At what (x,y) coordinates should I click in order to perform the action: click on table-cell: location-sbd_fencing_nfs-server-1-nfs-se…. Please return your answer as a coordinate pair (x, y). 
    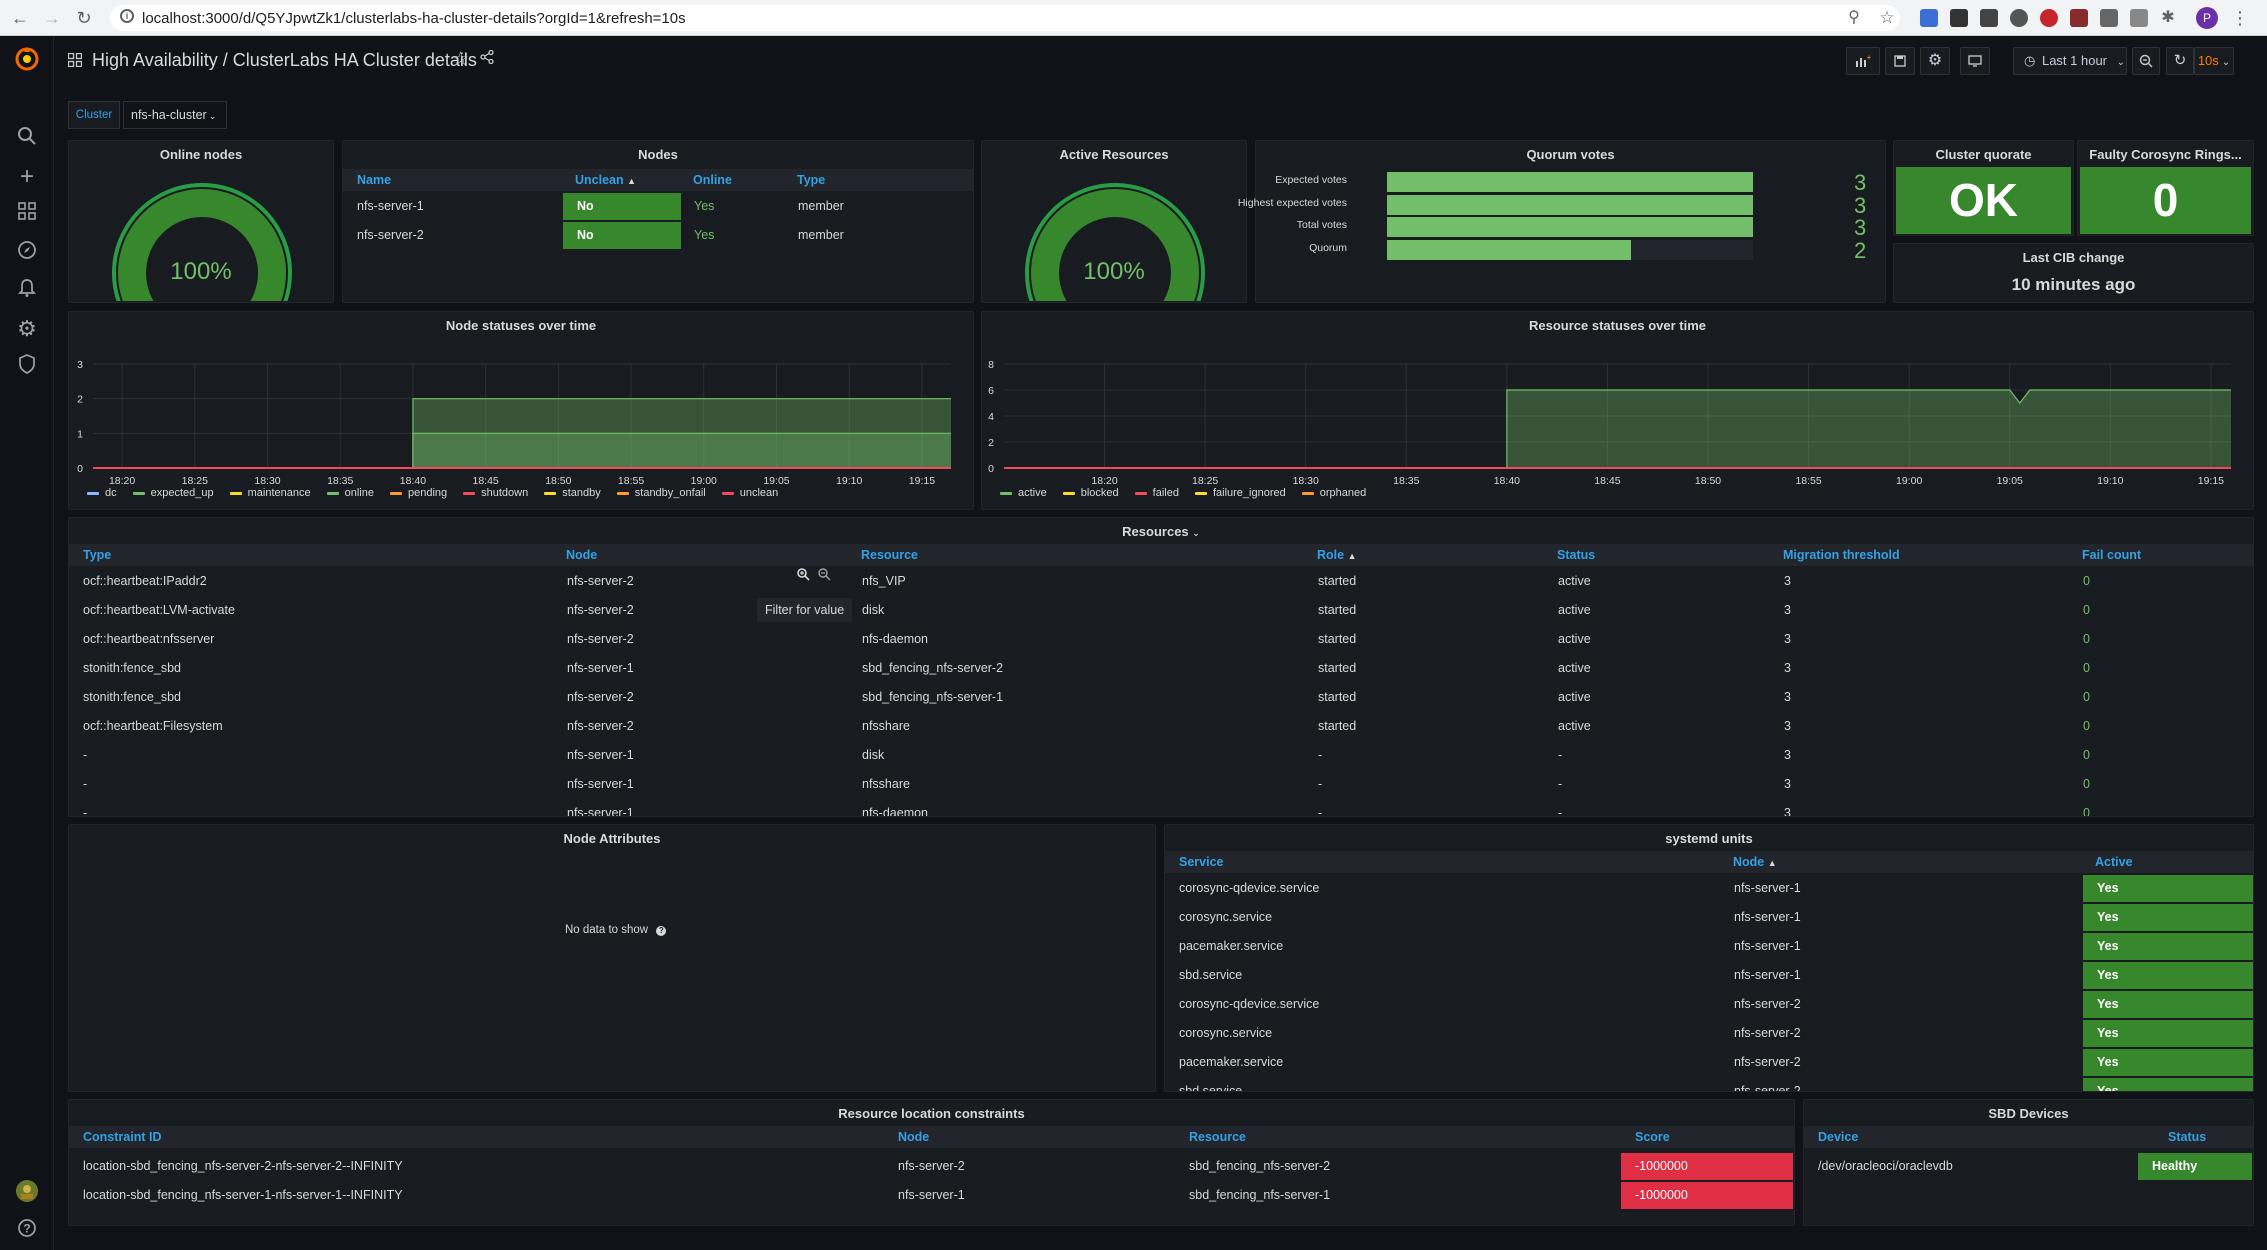
    Looking at the image, I should click on (243, 1195).